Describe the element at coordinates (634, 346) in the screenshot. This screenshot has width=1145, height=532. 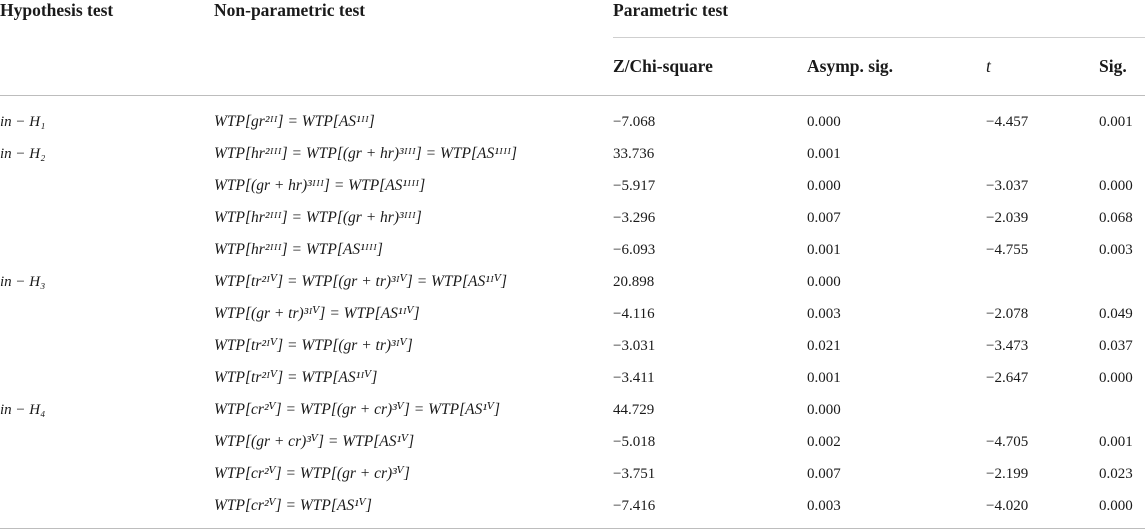
I see `z-chi-square-cell: −3.031` at that location.